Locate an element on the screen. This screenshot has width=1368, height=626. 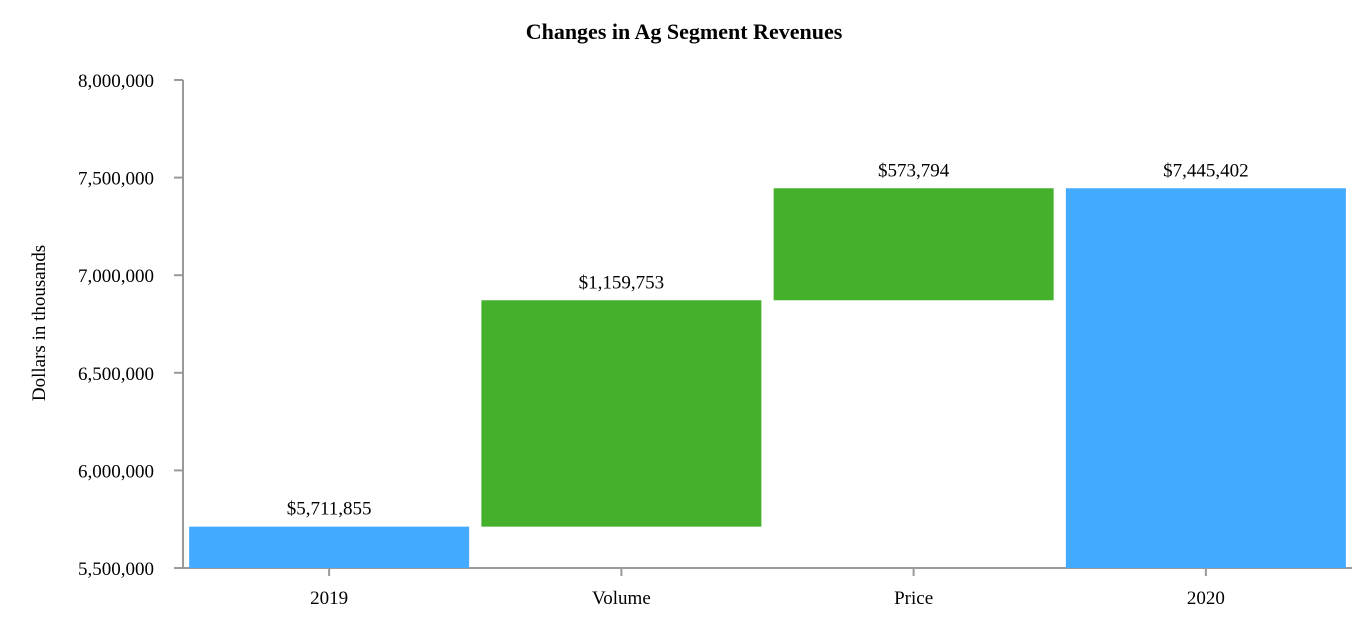
data-label-2019: $5,711,855 is located at coordinates (329, 509).